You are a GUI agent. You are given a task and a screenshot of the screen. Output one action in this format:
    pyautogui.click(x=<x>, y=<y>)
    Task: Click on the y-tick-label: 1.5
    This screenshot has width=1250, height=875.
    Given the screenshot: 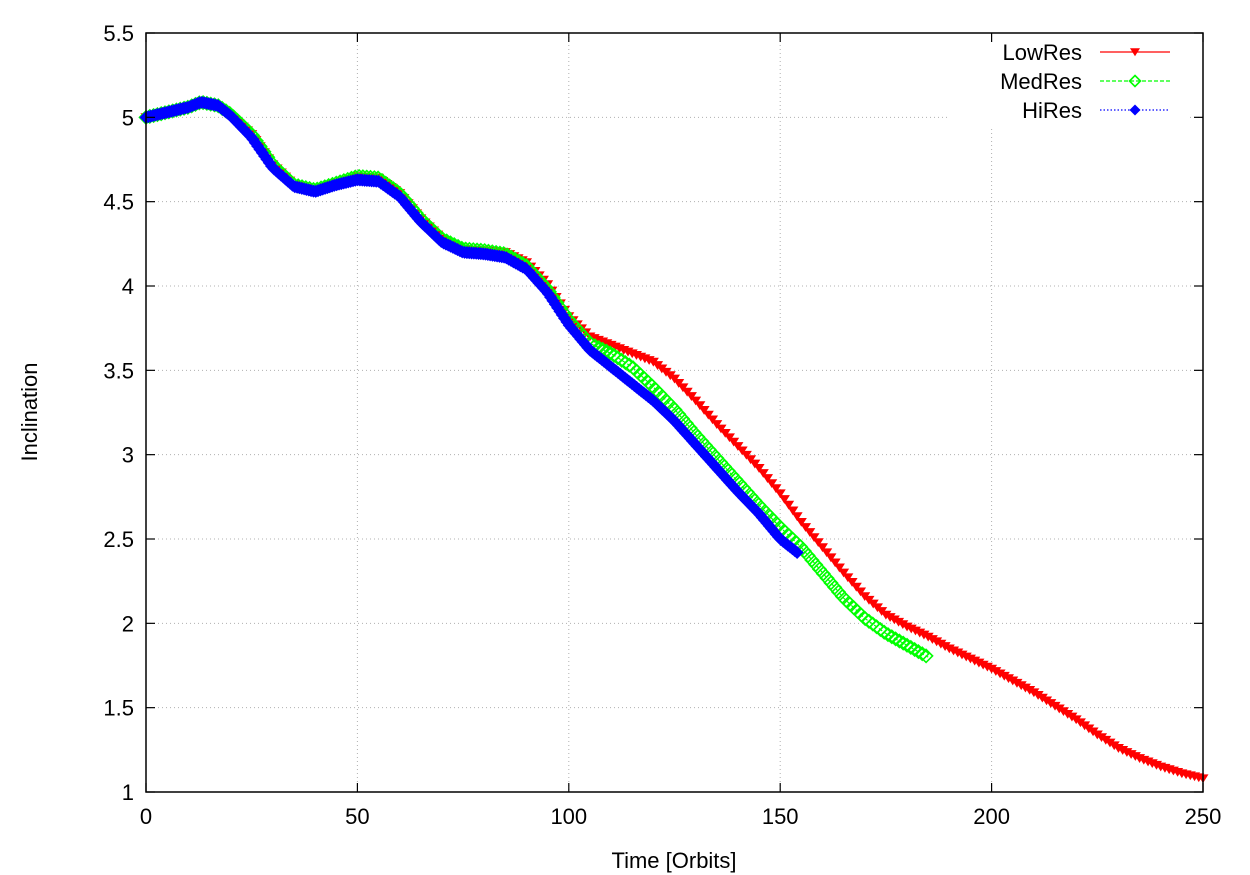 What is the action you would take?
    pyautogui.click(x=118, y=708)
    